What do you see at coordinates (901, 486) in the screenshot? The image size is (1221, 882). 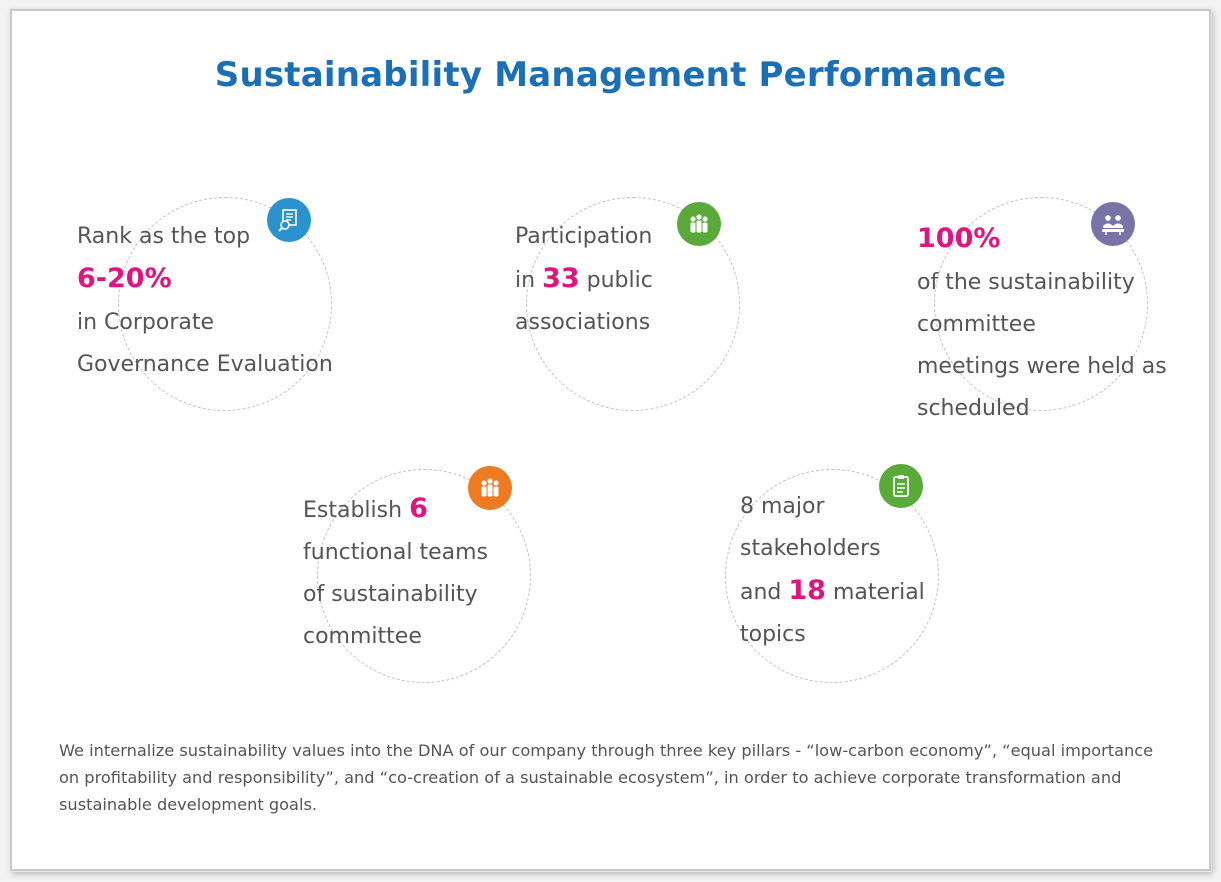 I see `clipboard-icon` at bounding box center [901, 486].